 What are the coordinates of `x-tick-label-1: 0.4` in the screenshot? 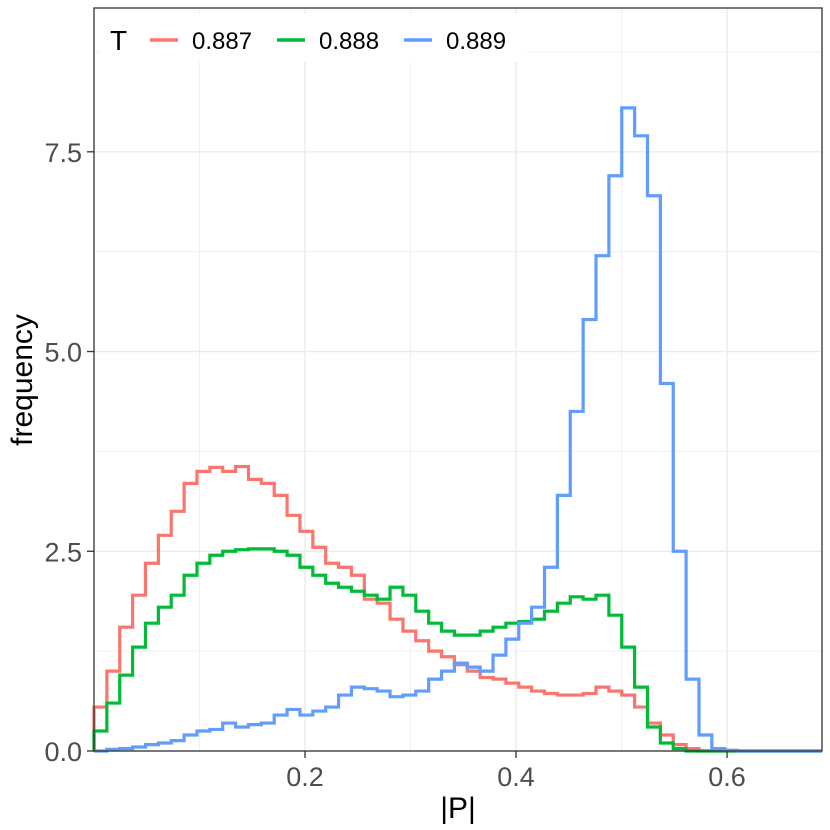 It's located at (516, 777).